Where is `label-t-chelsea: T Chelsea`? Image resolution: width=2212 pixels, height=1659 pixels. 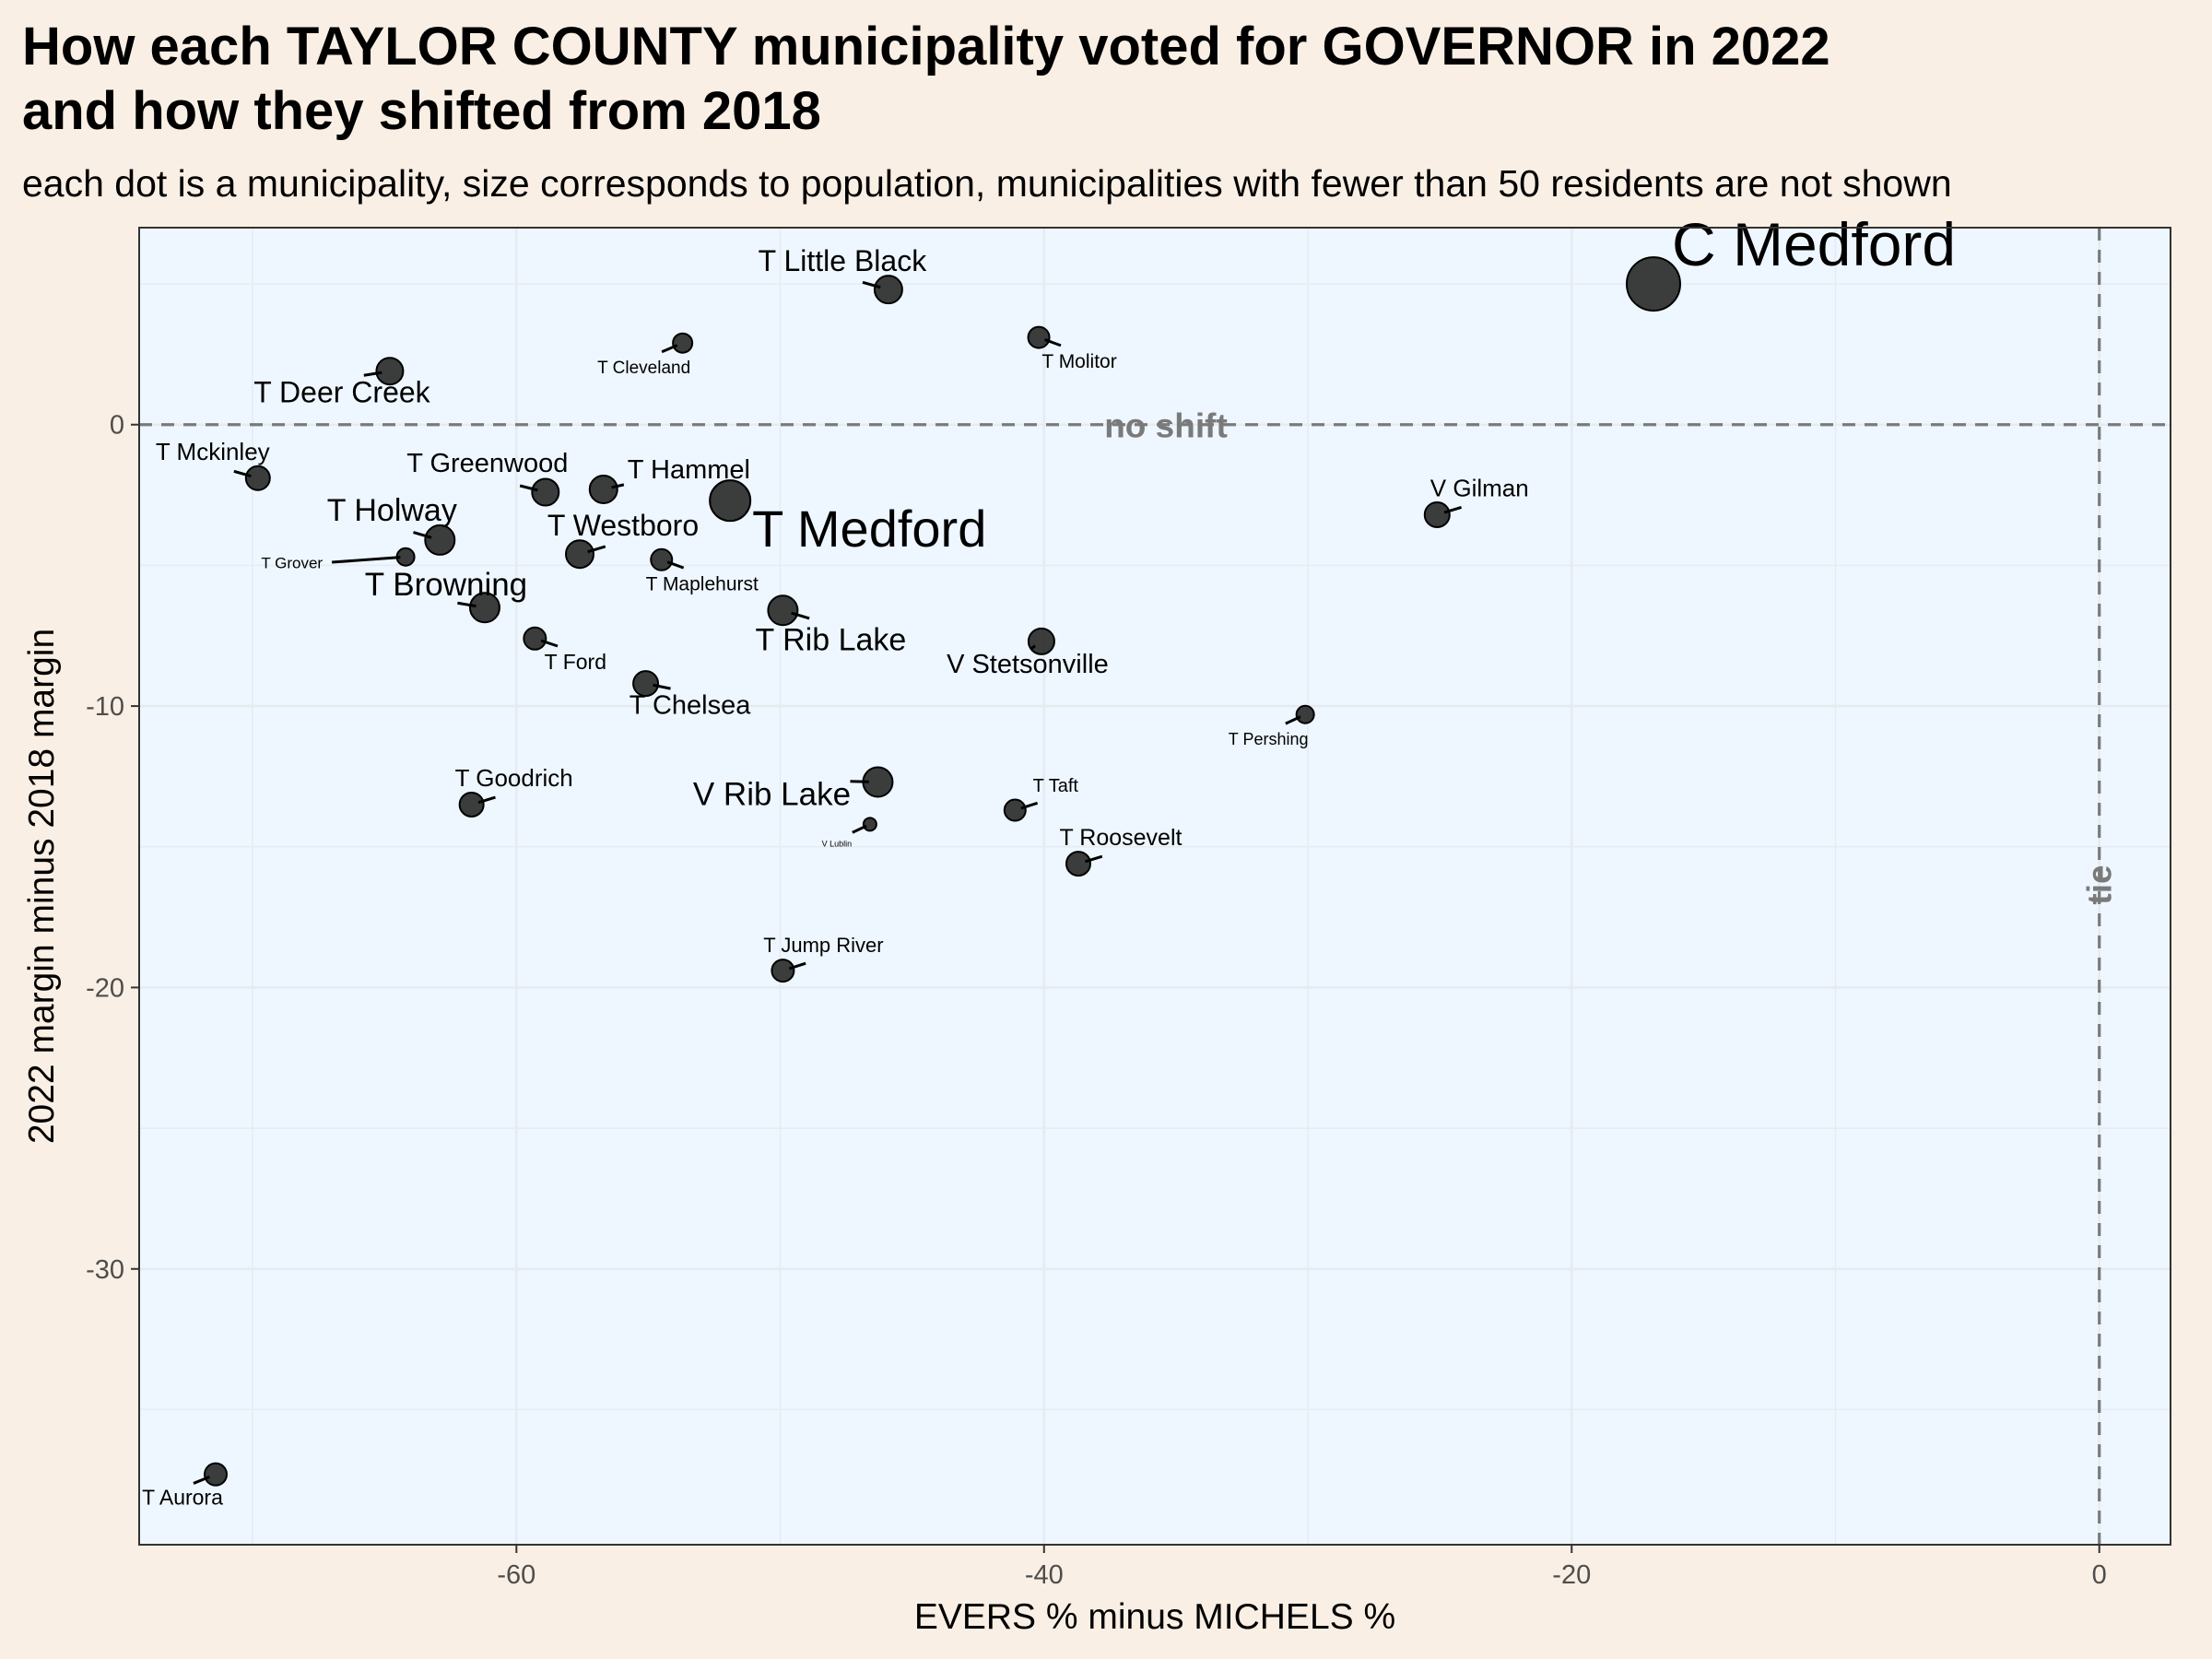 label-t-chelsea: T Chelsea is located at coordinates (690, 706).